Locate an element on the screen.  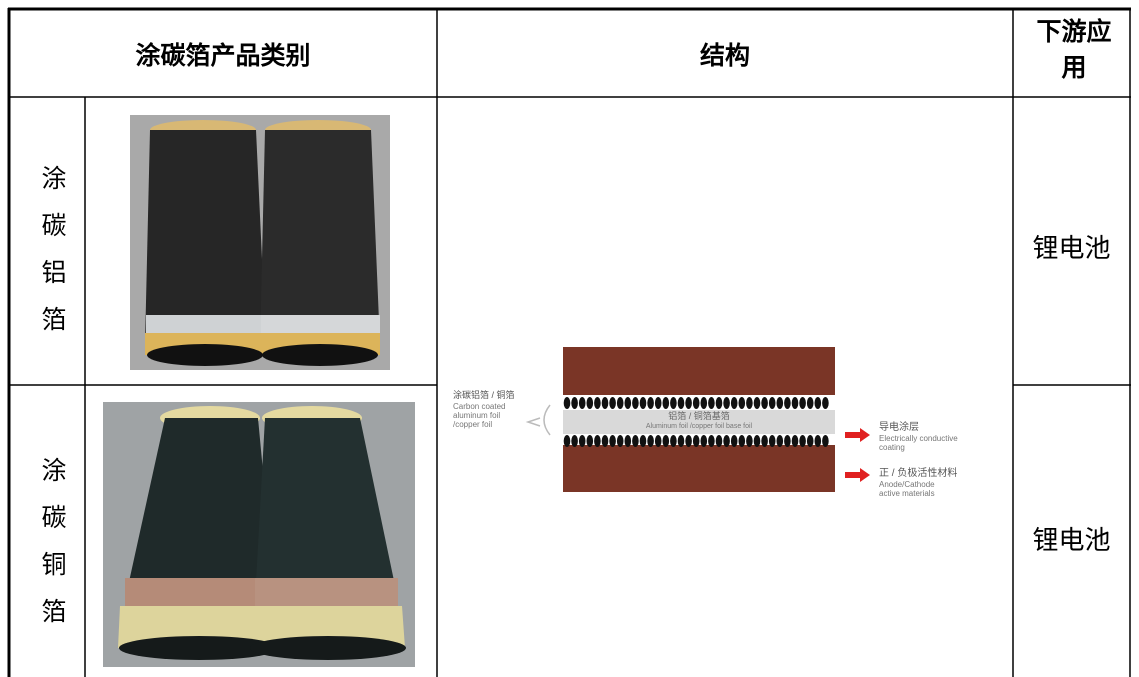
label-en: aluminum foil is located at coordinates (476, 415).